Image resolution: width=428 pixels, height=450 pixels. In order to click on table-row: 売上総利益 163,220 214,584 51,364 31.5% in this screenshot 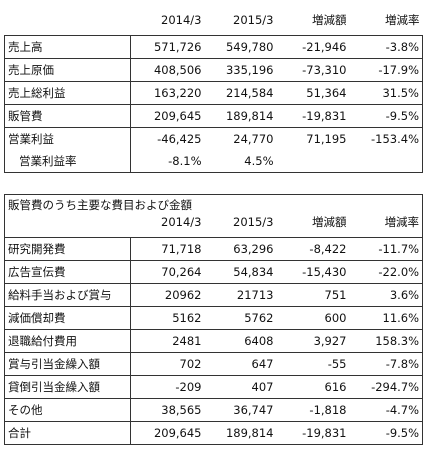, I will do `click(213, 93)`.